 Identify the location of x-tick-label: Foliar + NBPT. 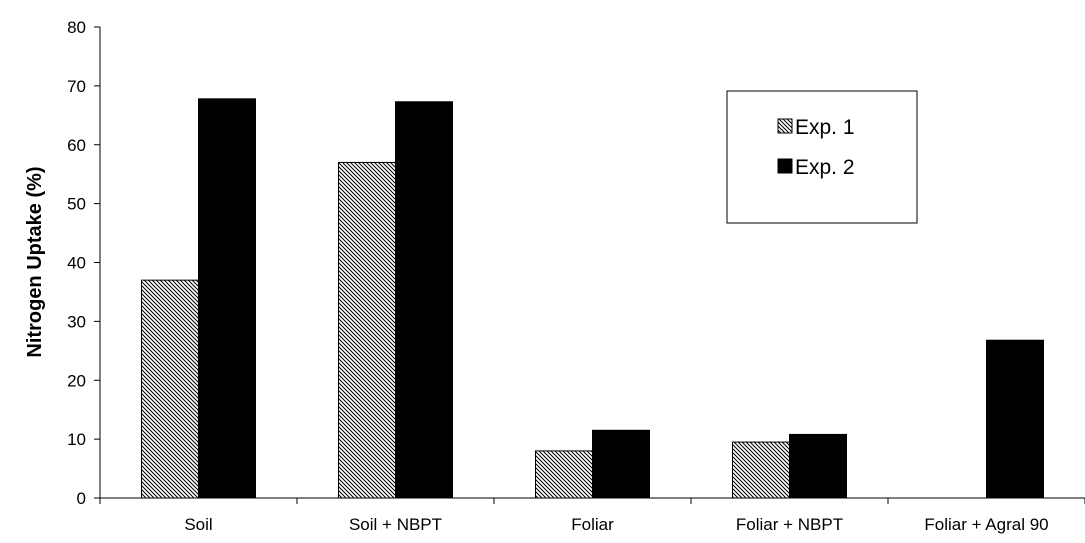
(789, 524).